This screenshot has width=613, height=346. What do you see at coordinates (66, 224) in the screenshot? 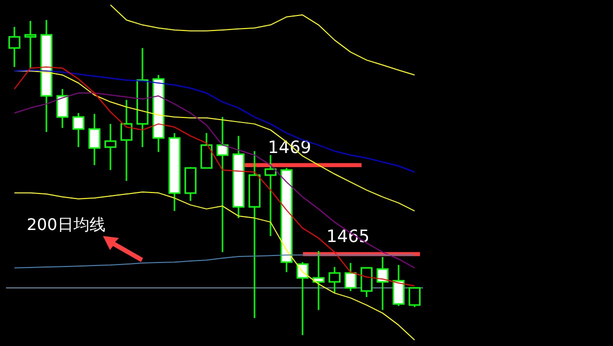
I see `annotation: 200日均线` at bounding box center [66, 224].